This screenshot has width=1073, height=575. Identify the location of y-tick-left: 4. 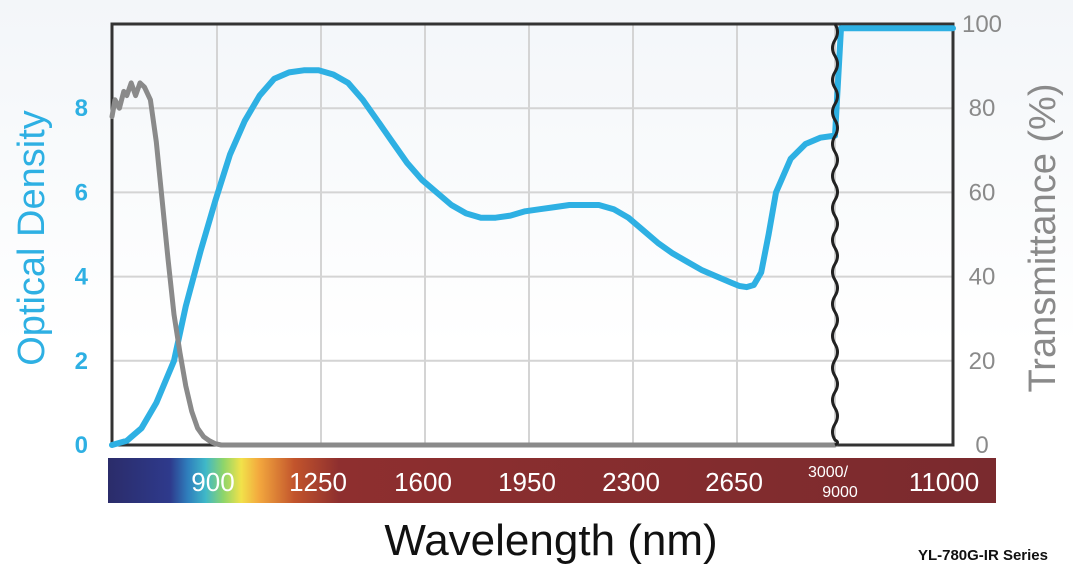
(82, 277).